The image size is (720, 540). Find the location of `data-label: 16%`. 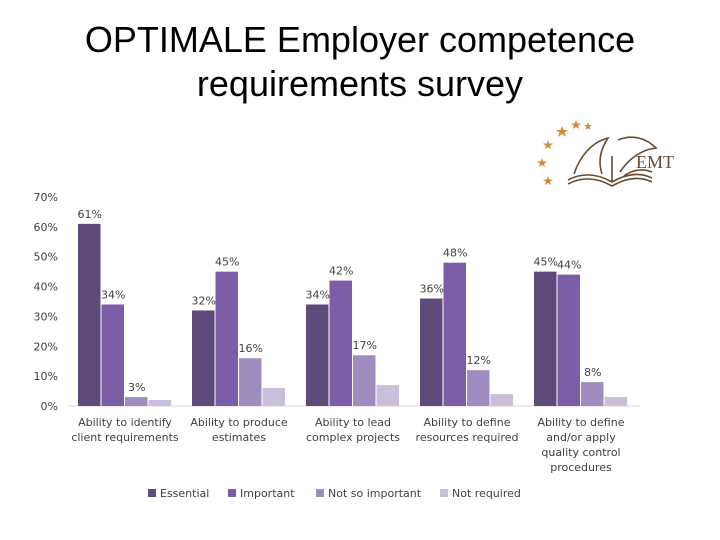

data-label: 16% is located at coordinates (251, 348).